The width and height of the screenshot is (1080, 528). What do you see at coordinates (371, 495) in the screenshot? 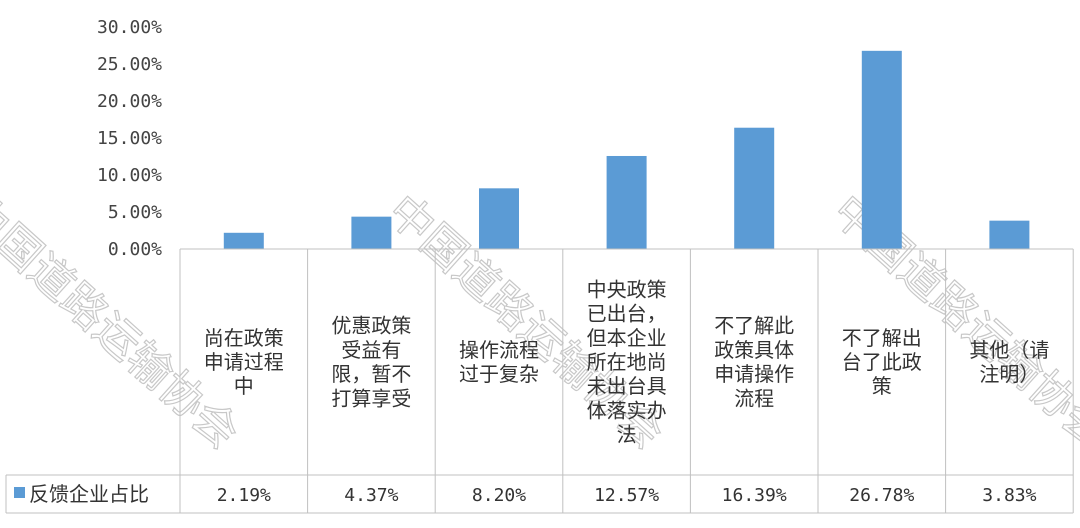
I see `data-value-label: 4.37%` at bounding box center [371, 495].